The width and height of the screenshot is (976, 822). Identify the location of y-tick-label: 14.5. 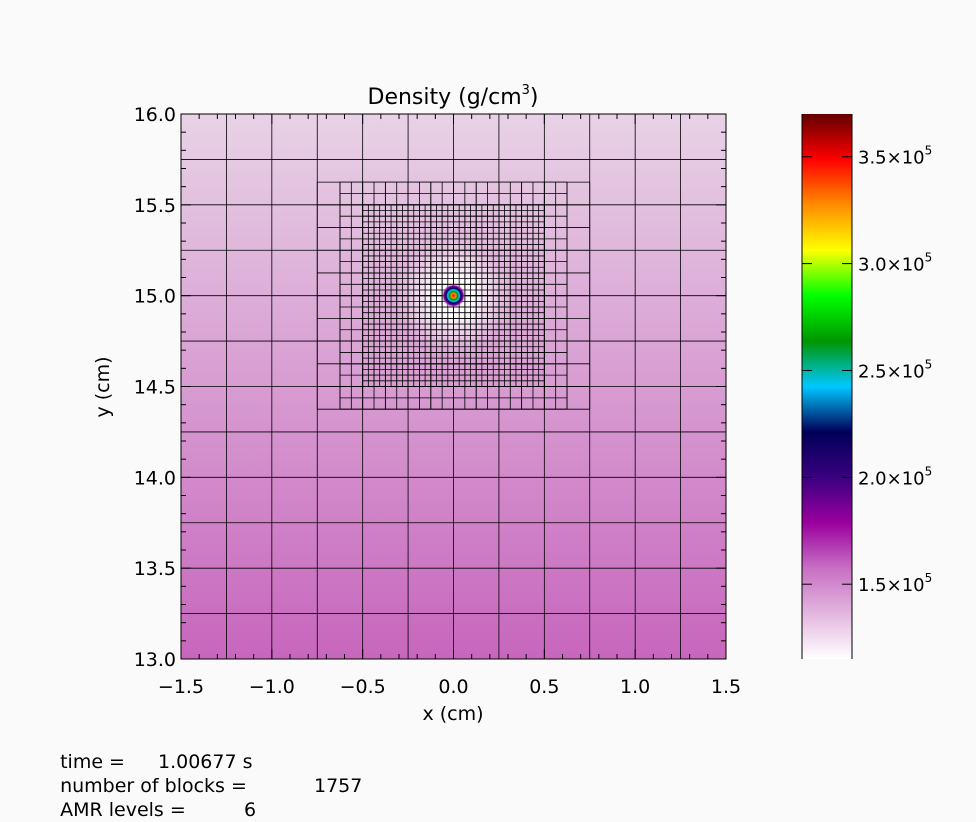
(155, 388).